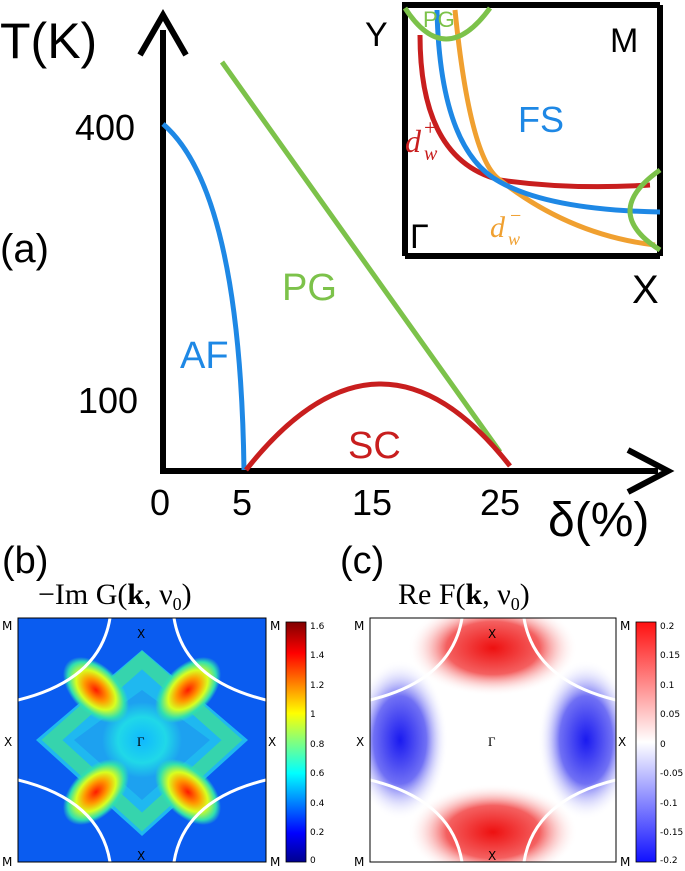  I want to click on spectral-map, so click(142, 740).